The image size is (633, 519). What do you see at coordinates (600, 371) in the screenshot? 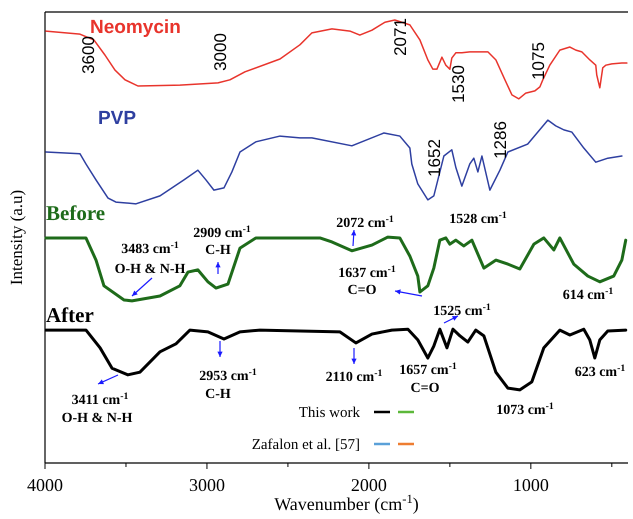
I see `annotation: 623 cm$^{-1}$` at bounding box center [600, 371].